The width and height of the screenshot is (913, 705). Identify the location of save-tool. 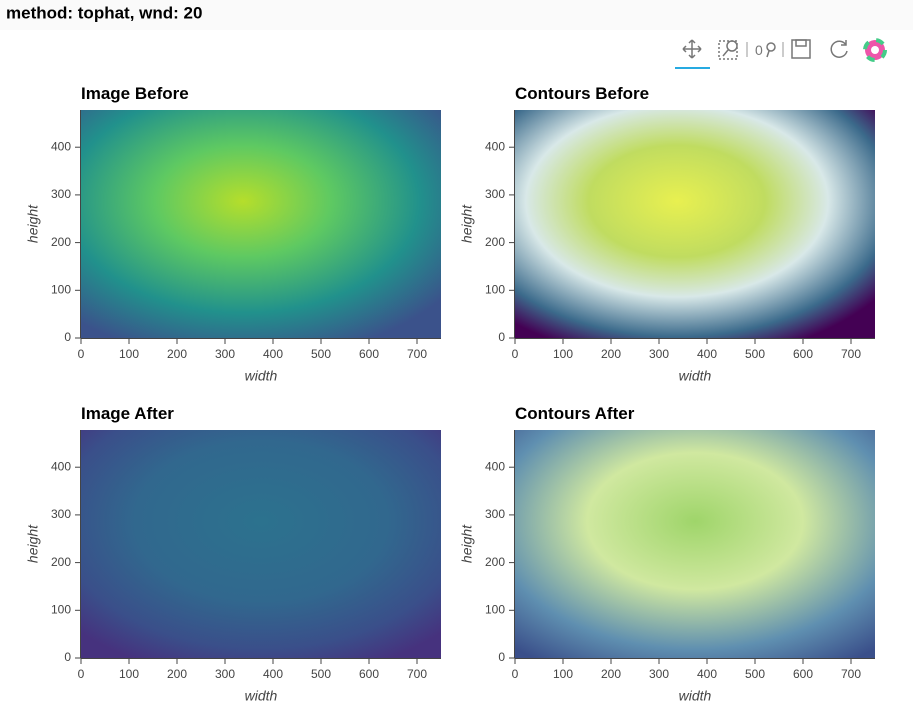
(801, 49).